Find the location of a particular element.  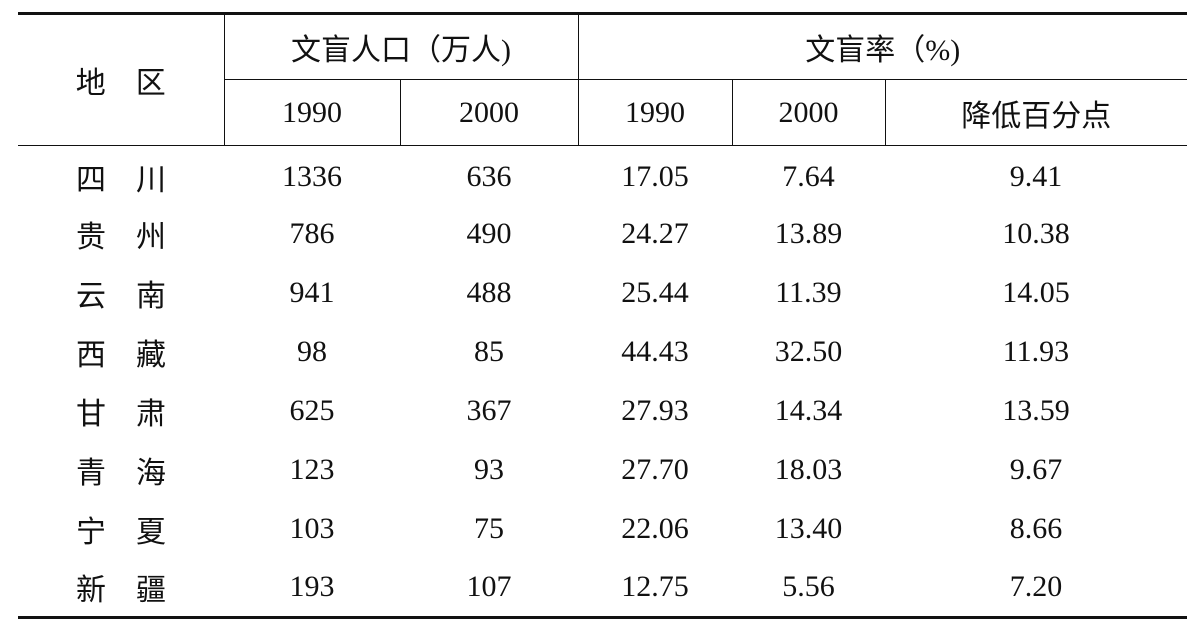

value-cell: 107 is located at coordinates (489, 588).